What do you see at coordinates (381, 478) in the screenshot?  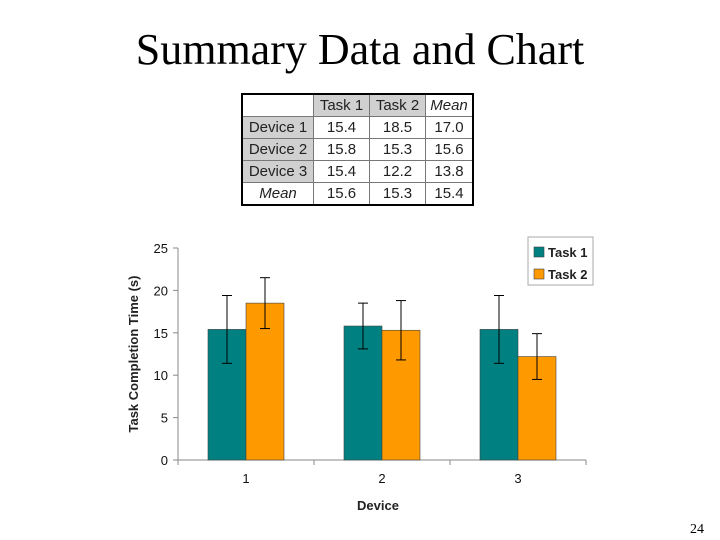 I see `x-tick-label: 2` at bounding box center [381, 478].